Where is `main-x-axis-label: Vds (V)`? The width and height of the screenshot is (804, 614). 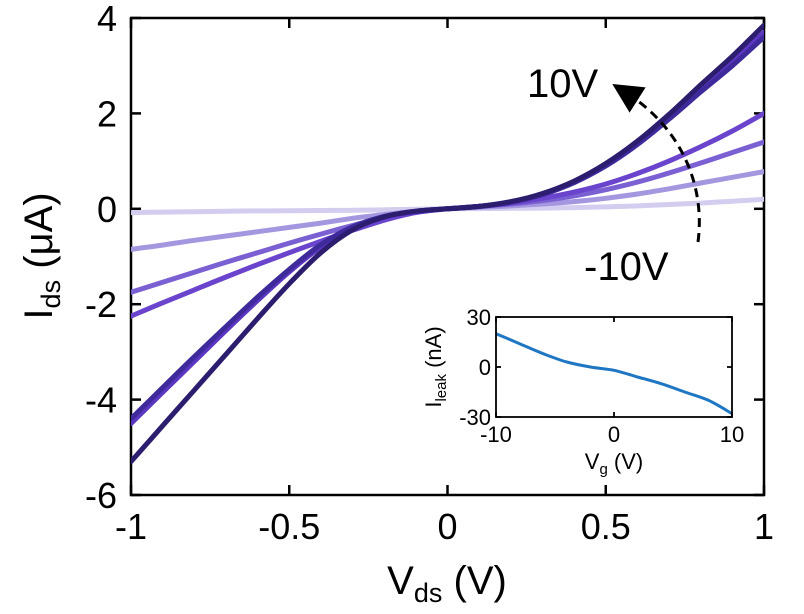
main-x-axis-label: Vds (V) is located at coordinates (447, 583).